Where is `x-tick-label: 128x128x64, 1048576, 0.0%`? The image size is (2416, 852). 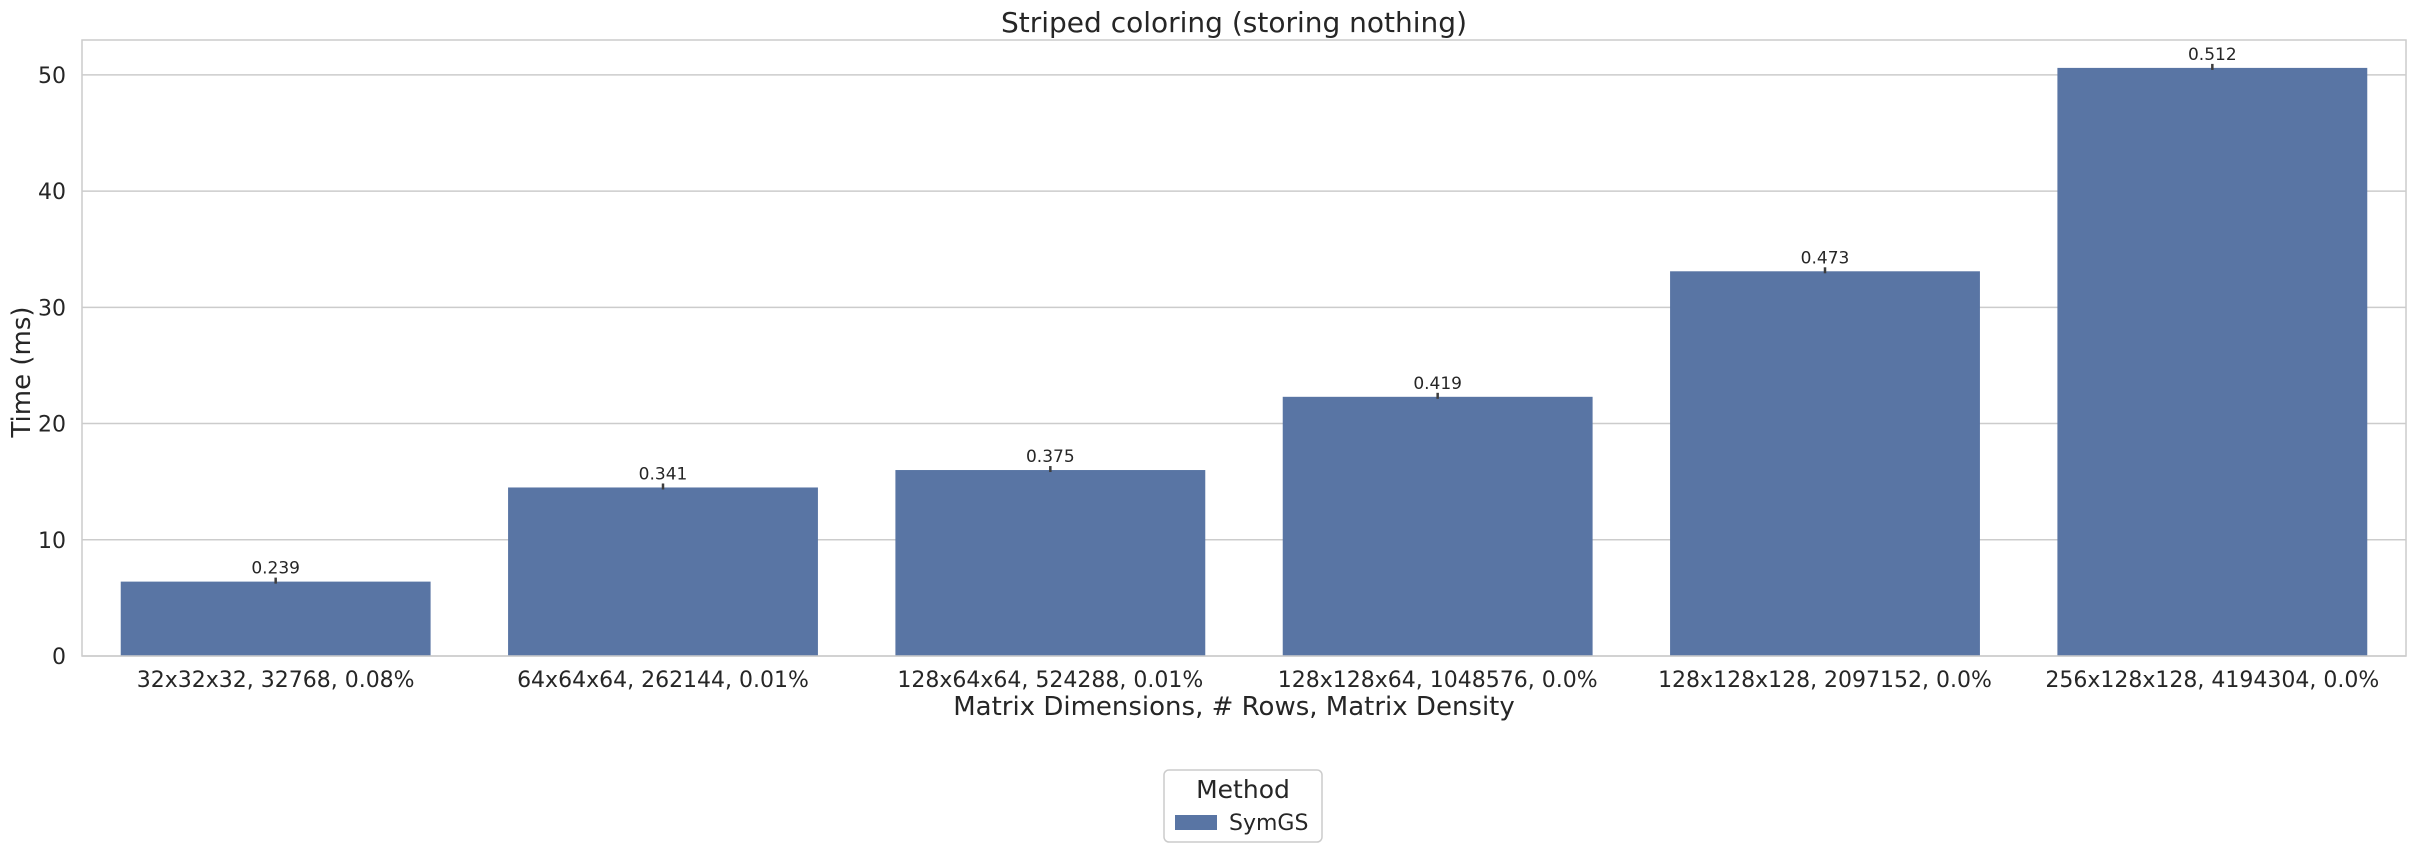 x-tick-label: 128x128x64, 1048576, 0.0% is located at coordinates (1438, 680).